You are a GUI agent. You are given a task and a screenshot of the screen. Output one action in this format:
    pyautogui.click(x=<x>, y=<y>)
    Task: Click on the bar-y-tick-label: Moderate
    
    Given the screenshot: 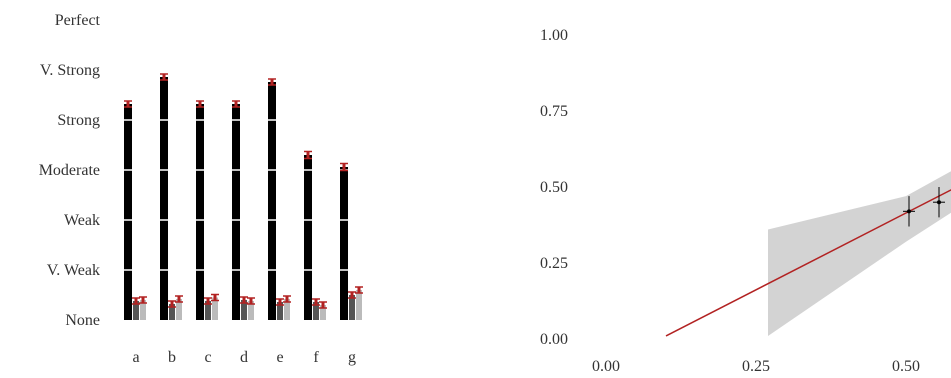 What is the action you would take?
    pyautogui.click(x=69, y=170)
    